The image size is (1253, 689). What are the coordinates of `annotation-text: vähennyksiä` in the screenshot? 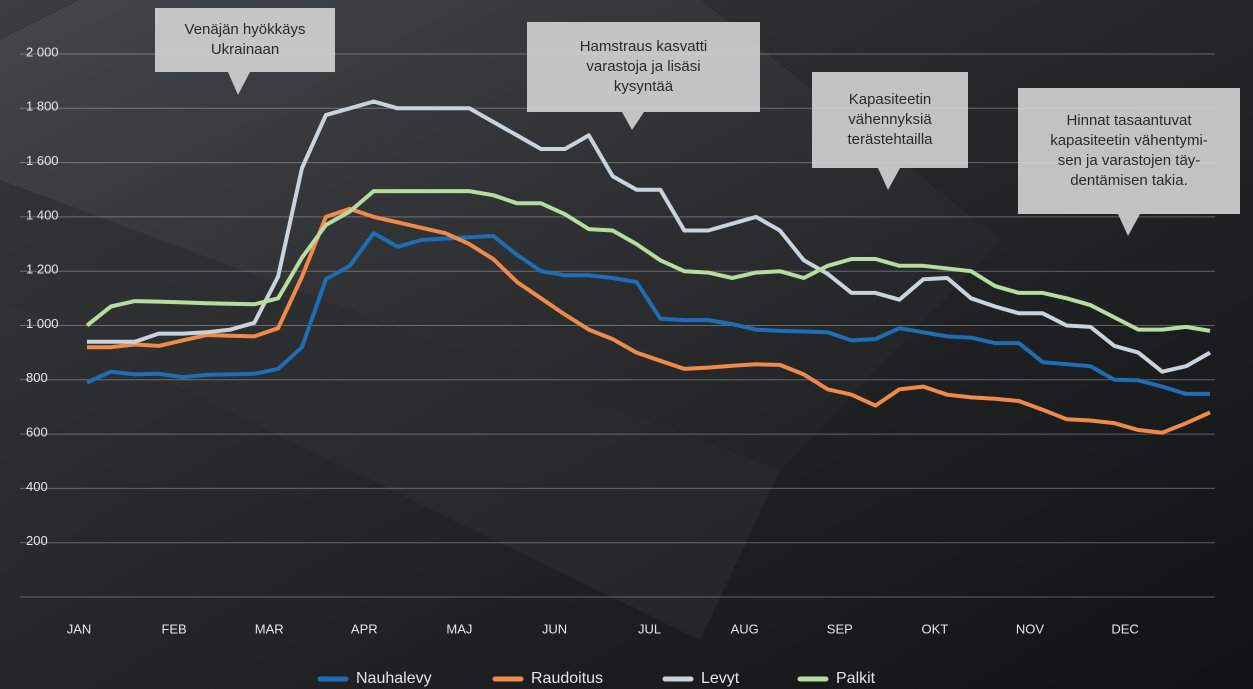 It's located at (890, 119).